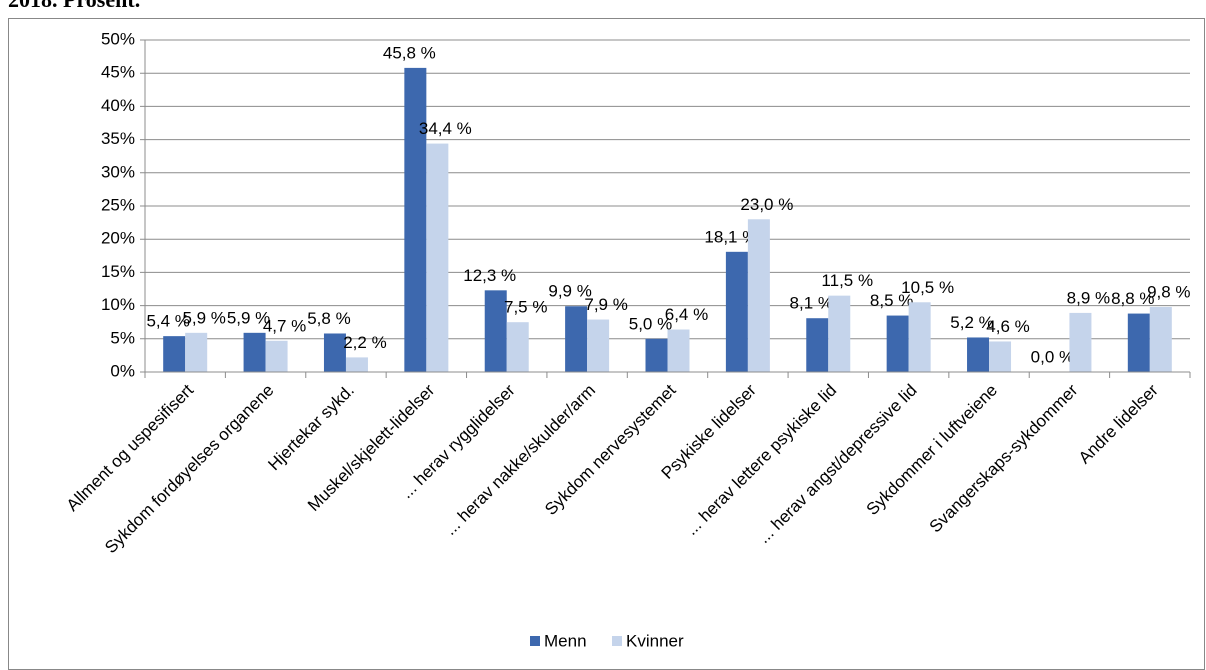 The image size is (1206, 670). I want to click on value-label: 12,3 %, so click(489, 275).